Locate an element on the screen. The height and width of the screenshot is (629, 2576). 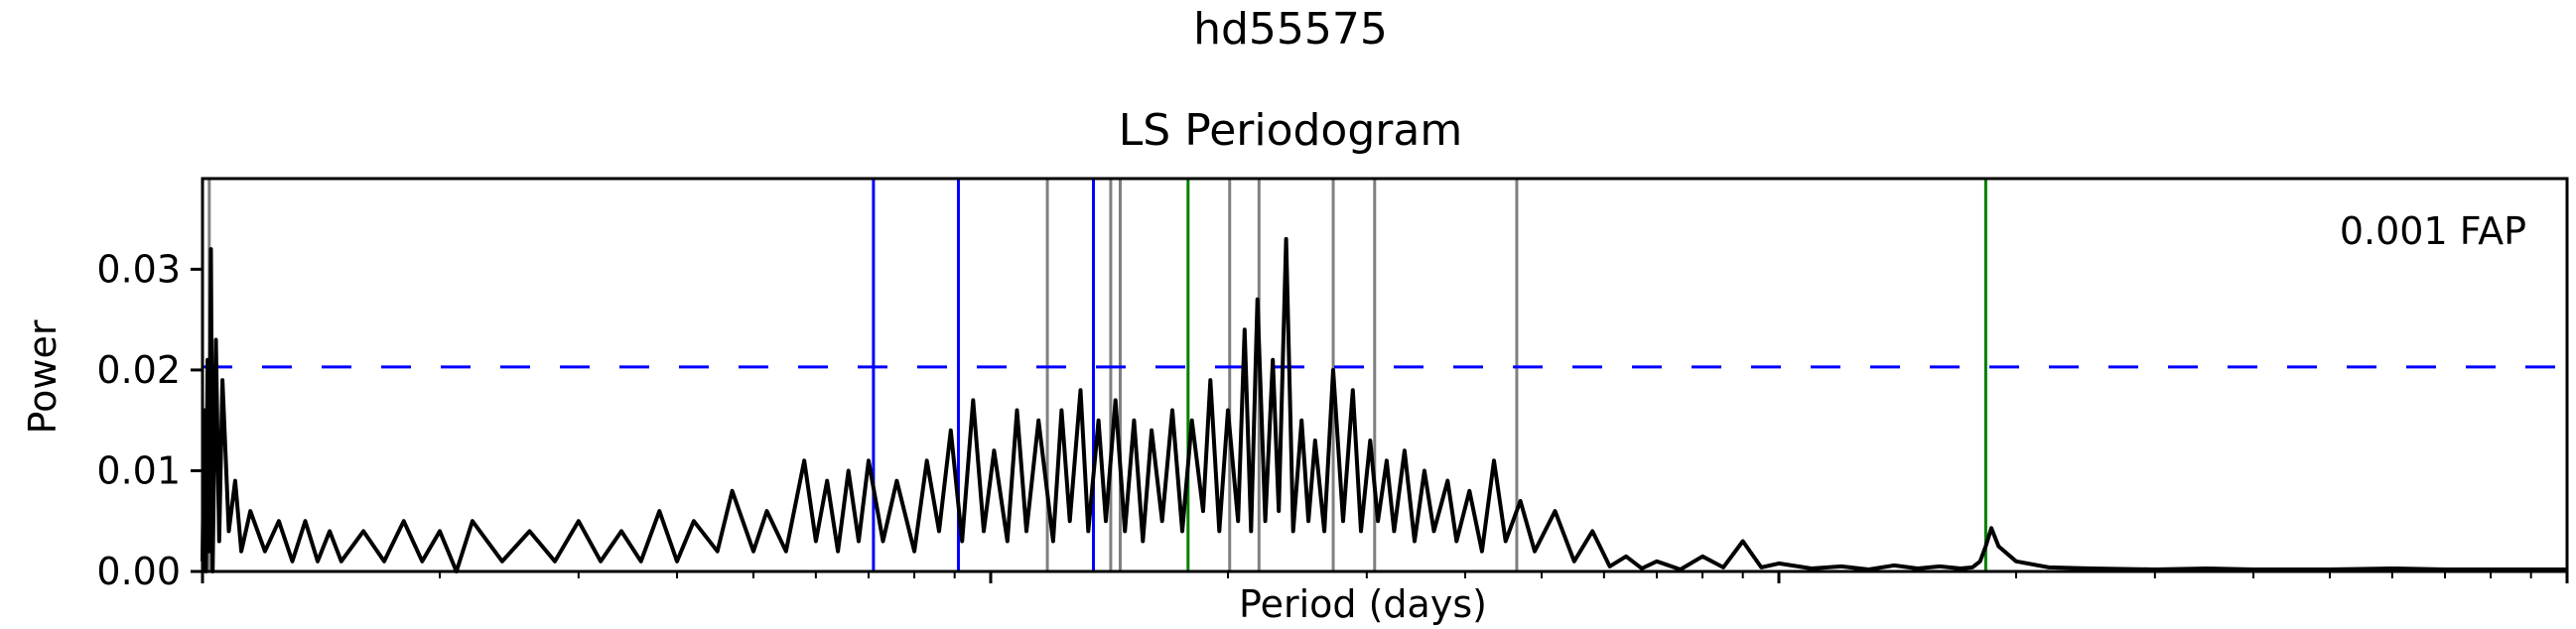
y-axis-label: Power is located at coordinates (43, 376).